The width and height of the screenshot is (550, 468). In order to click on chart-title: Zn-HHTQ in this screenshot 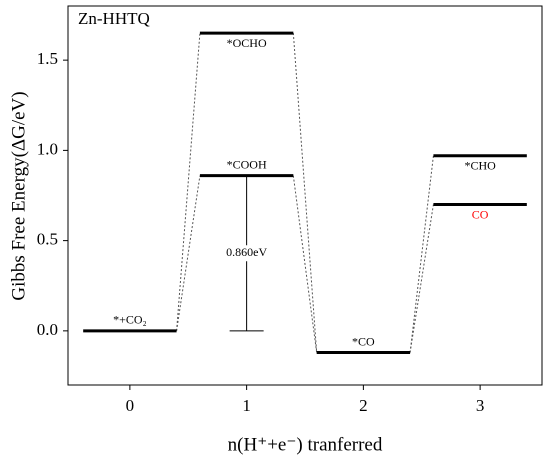, I will do `click(114, 18)`.